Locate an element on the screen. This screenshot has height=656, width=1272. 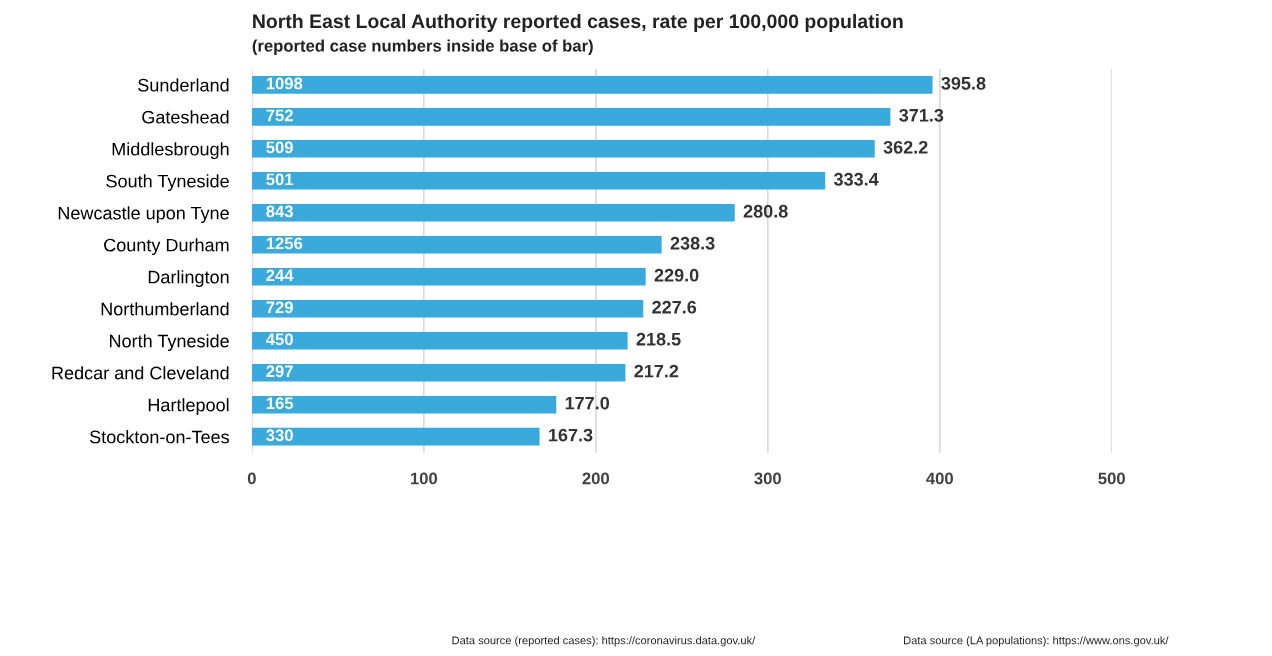
data-label: 362.2 is located at coordinates (905, 147).